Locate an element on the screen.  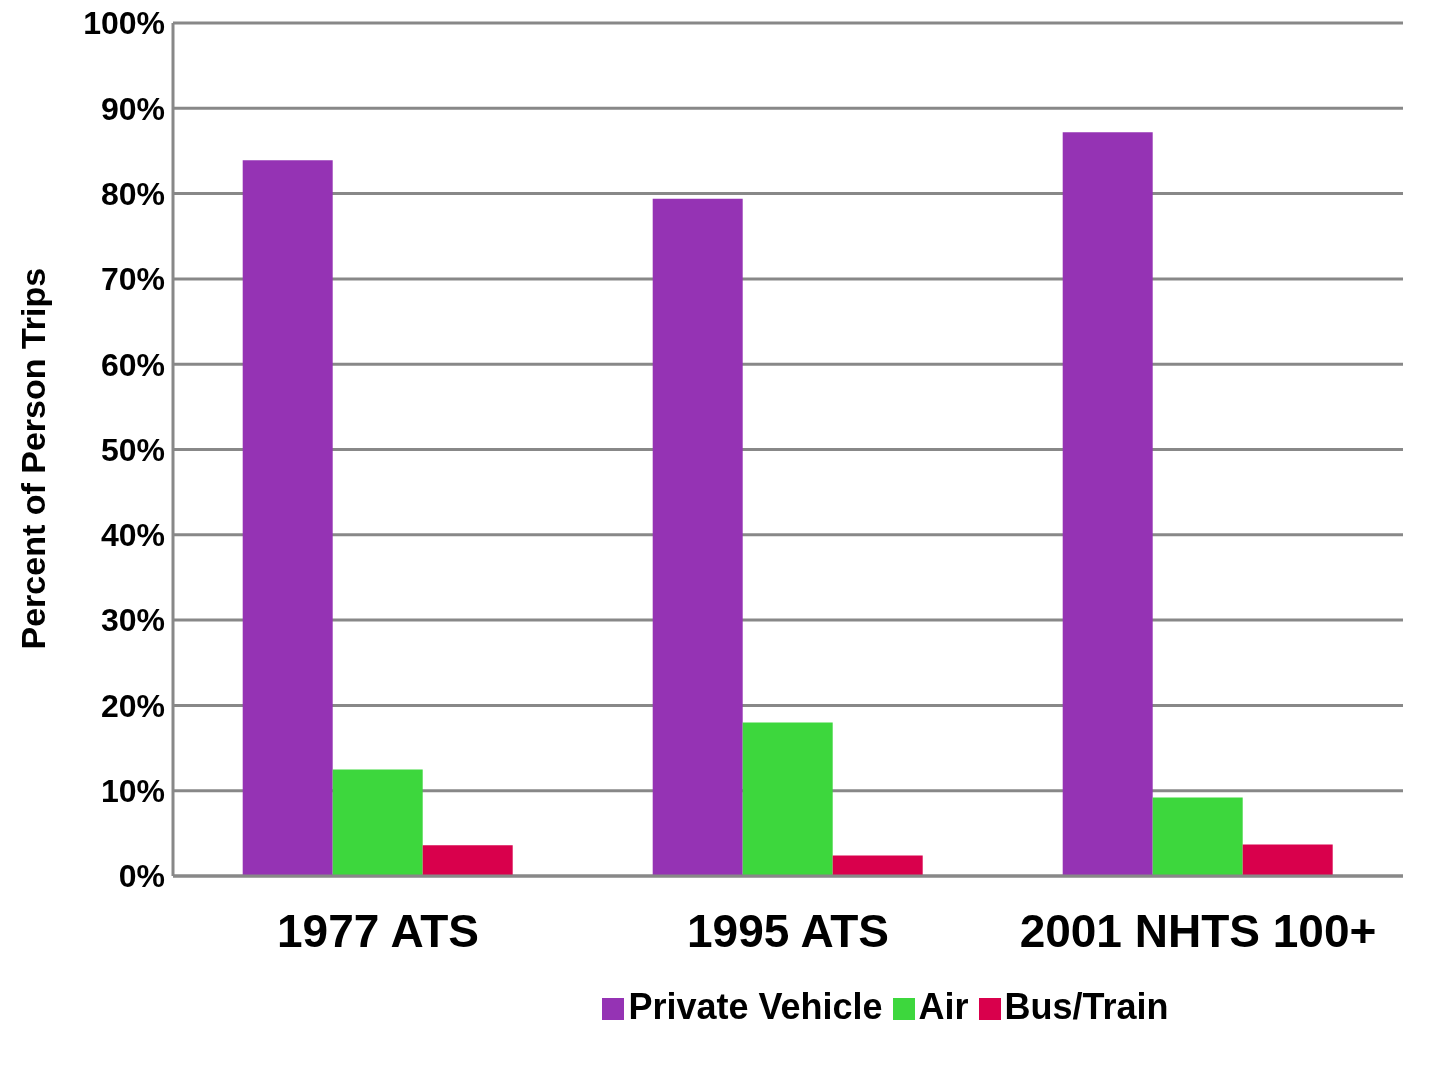
y-tick-label: 100% is located at coordinates (124, 23).